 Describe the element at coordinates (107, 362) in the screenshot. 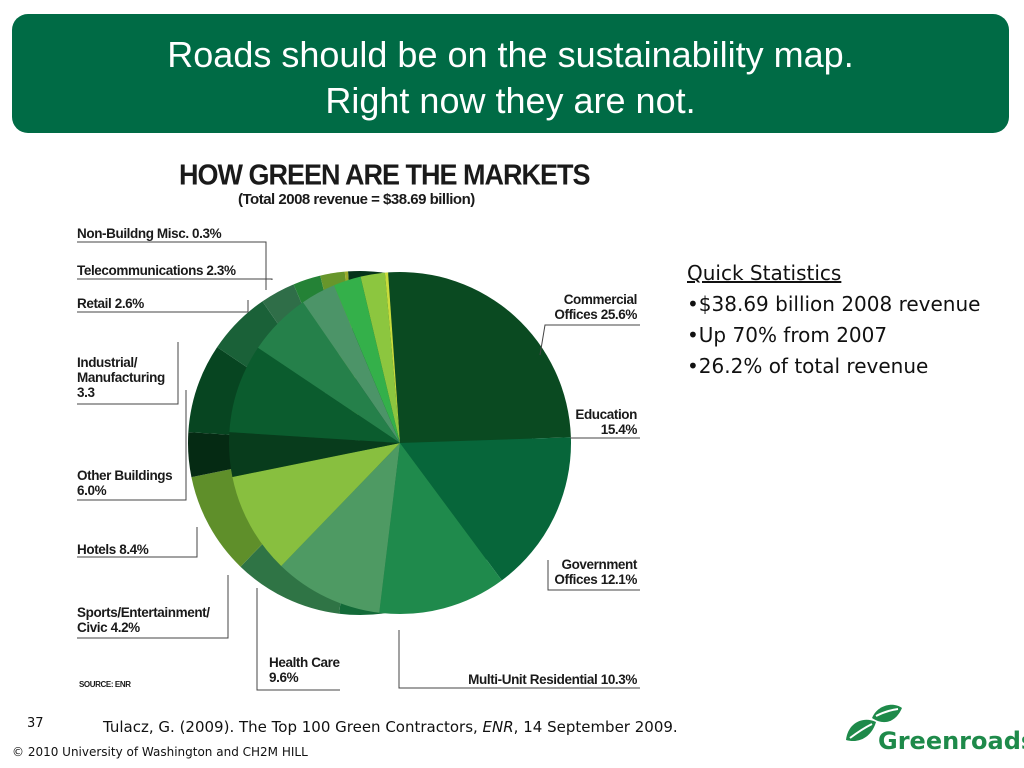

I see `pie-slice-label: Industrial/` at that location.